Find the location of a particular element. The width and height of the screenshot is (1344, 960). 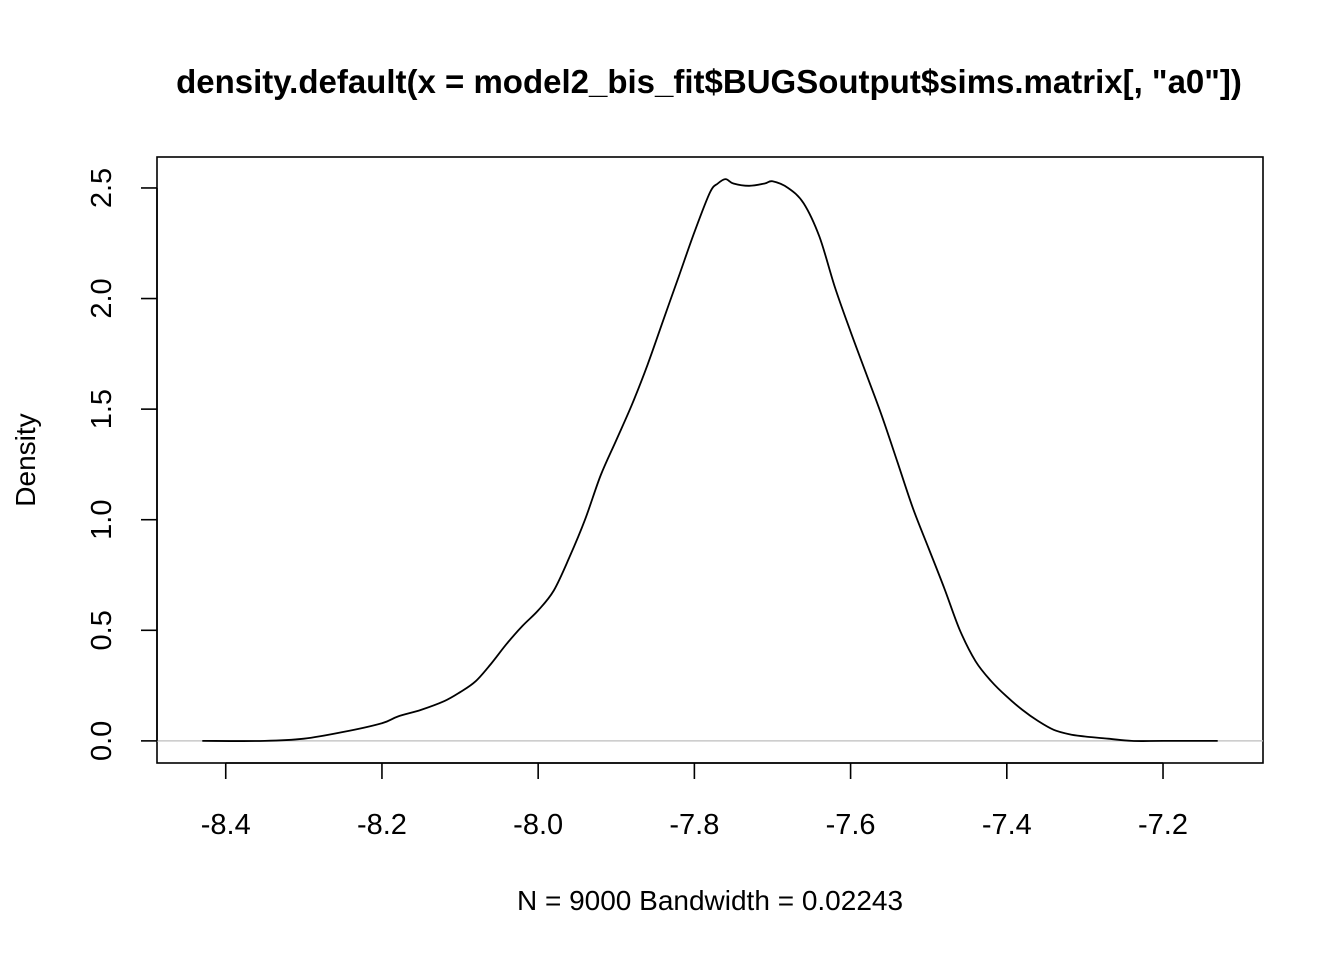

y-tick-label: 2.5 is located at coordinates (102, 188).